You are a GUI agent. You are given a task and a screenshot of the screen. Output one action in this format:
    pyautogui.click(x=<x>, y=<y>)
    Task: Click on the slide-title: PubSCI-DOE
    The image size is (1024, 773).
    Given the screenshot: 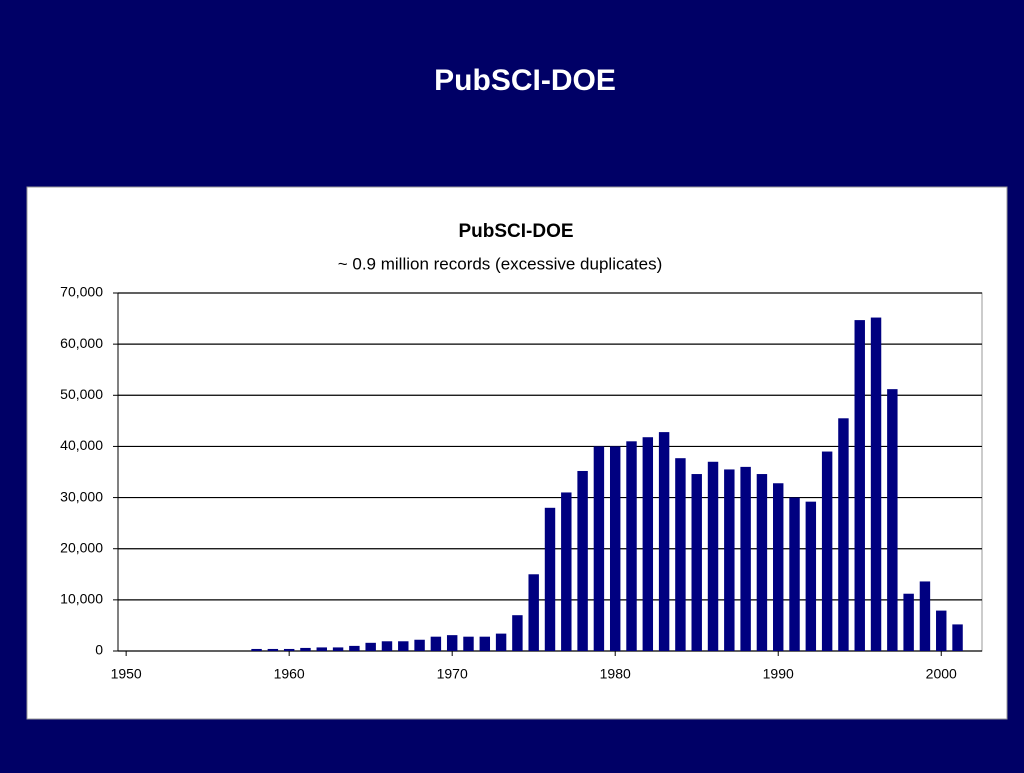 What is the action you would take?
    pyautogui.click(x=525, y=80)
    